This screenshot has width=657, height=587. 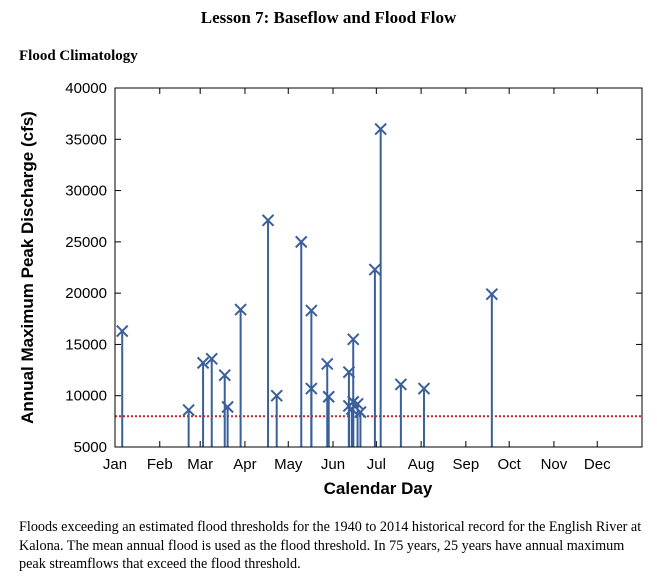 What do you see at coordinates (86, 242) in the screenshot?
I see `y-tick-label: 25000` at bounding box center [86, 242].